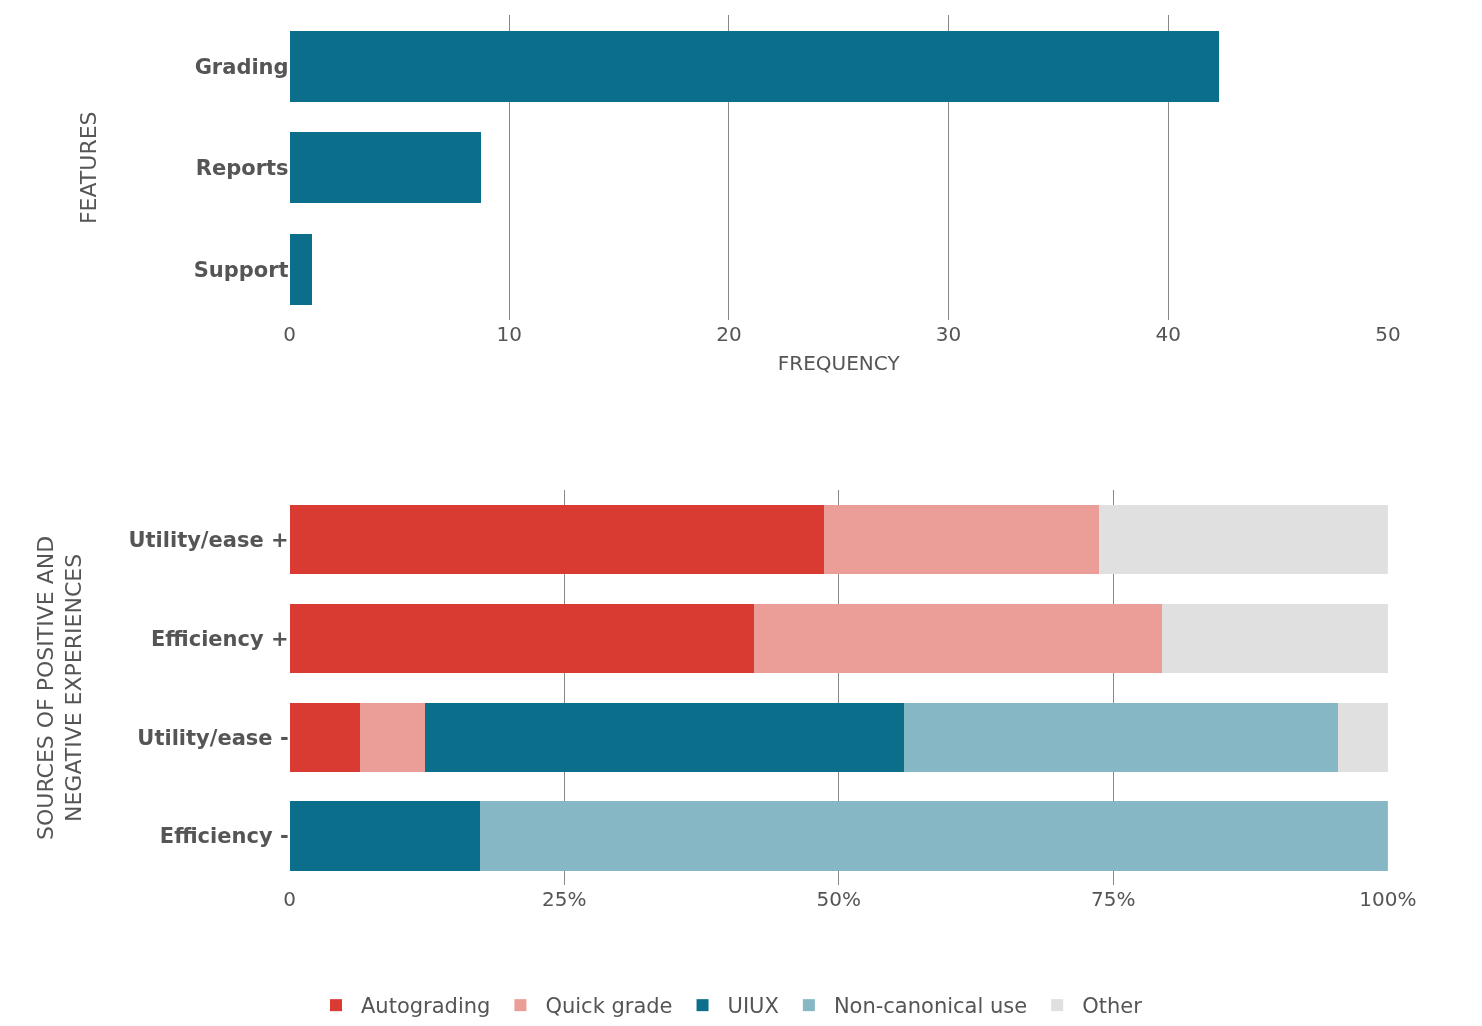 The width and height of the screenshot is (1482, 1026). Describe the element at coordinates (1388, 334) in the screenshot. I see `x-tick-label: 50` at that location.